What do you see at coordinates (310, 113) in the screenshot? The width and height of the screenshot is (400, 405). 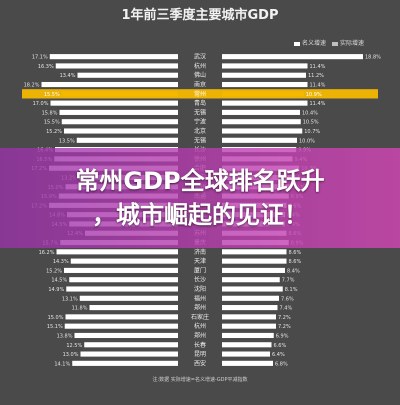 I see `right-value-label: 10.4%` at bounding box center [310, 113].